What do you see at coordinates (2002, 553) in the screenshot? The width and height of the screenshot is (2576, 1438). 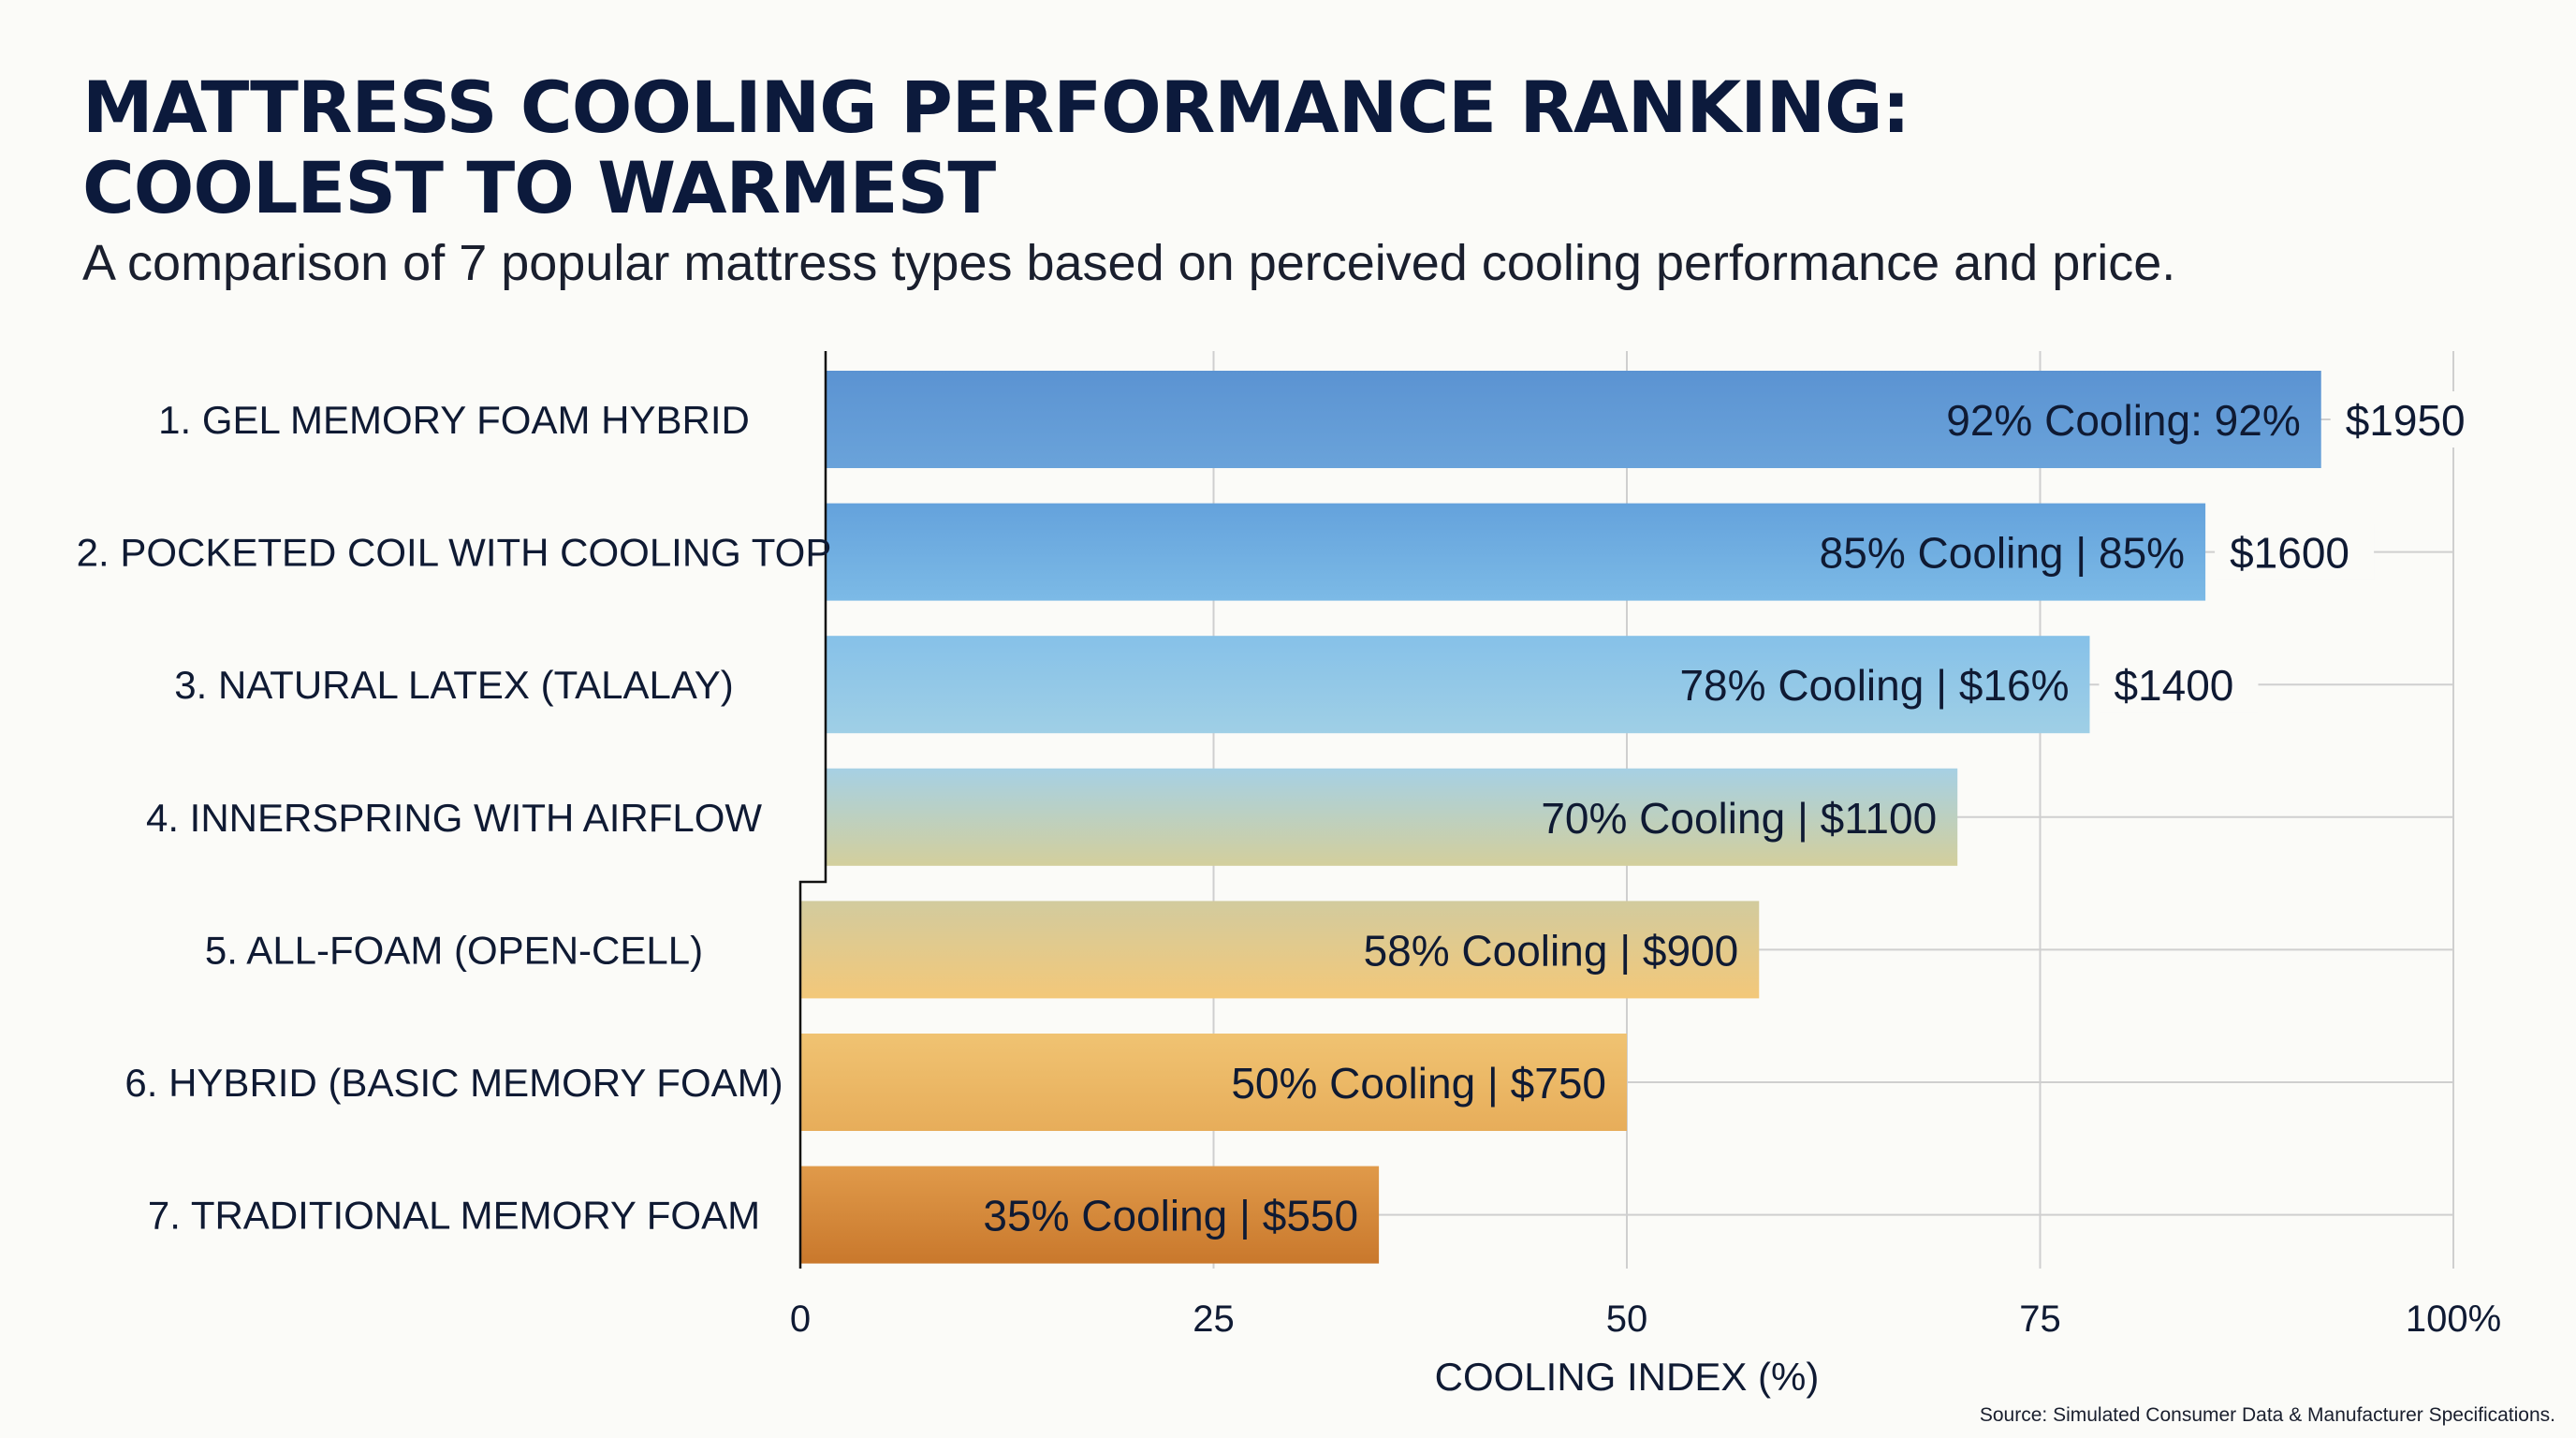 I see `bar-value-label-2: 85% Cooling | 85%` at bounding box center [2002, 553].